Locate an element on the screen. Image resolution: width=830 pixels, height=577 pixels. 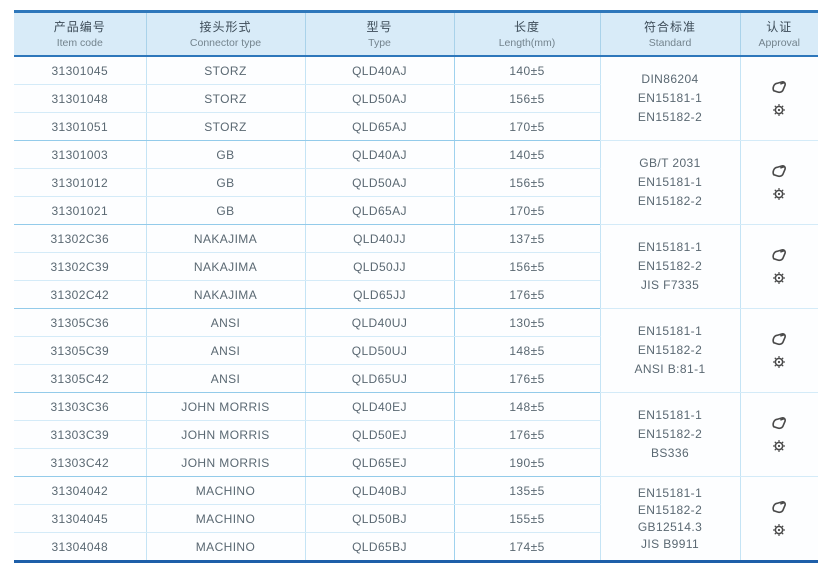
table-row: 31305C42 ANSI QLD65UJ 176±5 is located at coordinates (416, 378).